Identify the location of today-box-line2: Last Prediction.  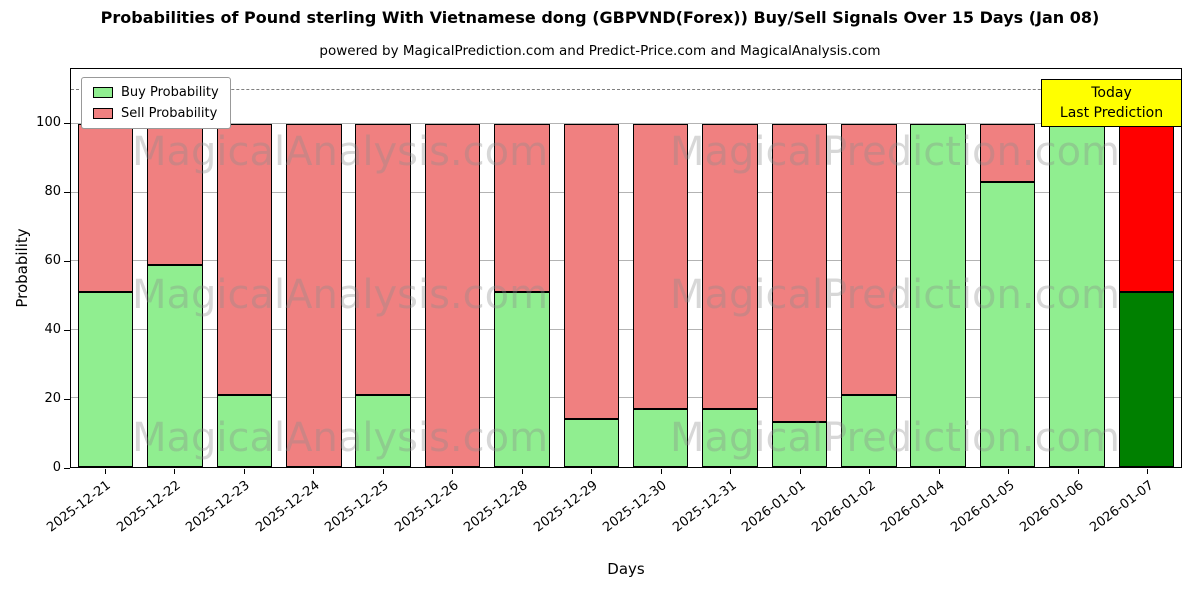
(1111, 113).